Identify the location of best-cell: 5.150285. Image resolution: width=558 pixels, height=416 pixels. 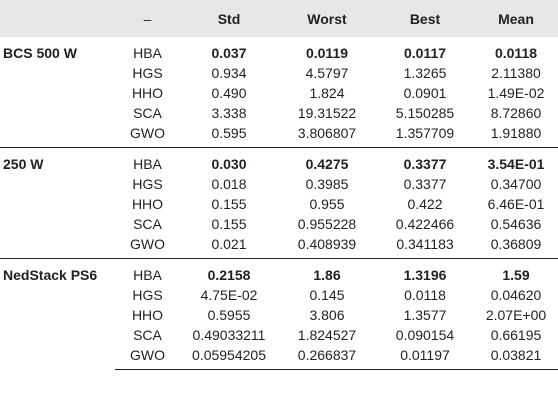
(425, 113).